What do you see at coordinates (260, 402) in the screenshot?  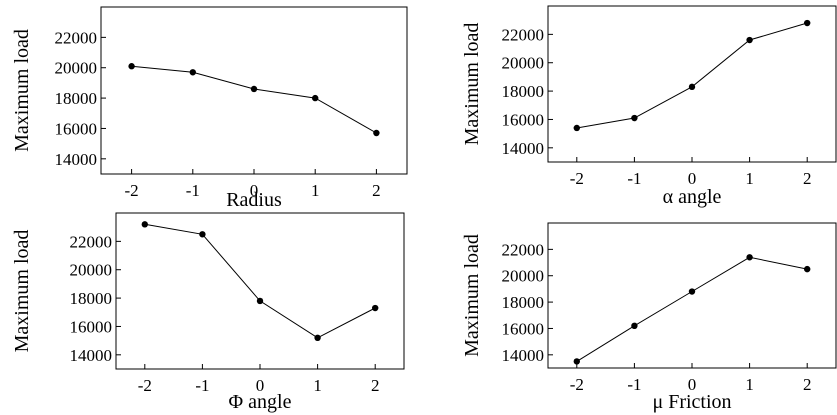 I see `x-axis-label: Φ angle` at bounding box center [260, 402].